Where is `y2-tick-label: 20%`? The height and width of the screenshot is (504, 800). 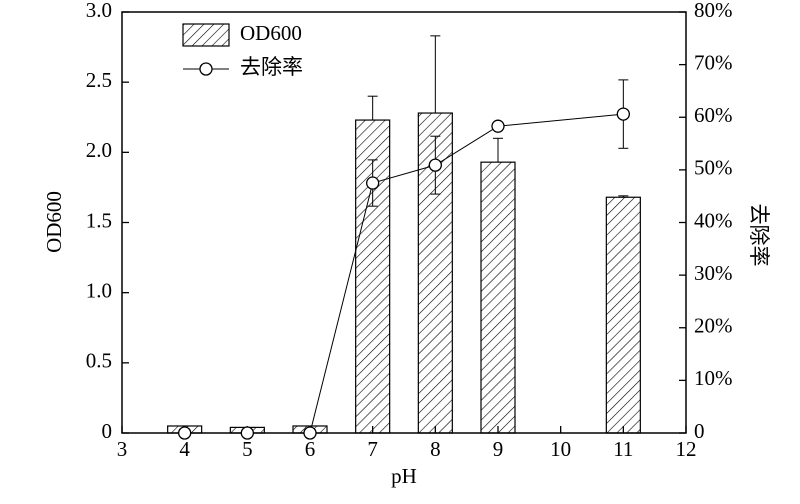
y2-tick-label: 20% is located at coordinates (713, 326).